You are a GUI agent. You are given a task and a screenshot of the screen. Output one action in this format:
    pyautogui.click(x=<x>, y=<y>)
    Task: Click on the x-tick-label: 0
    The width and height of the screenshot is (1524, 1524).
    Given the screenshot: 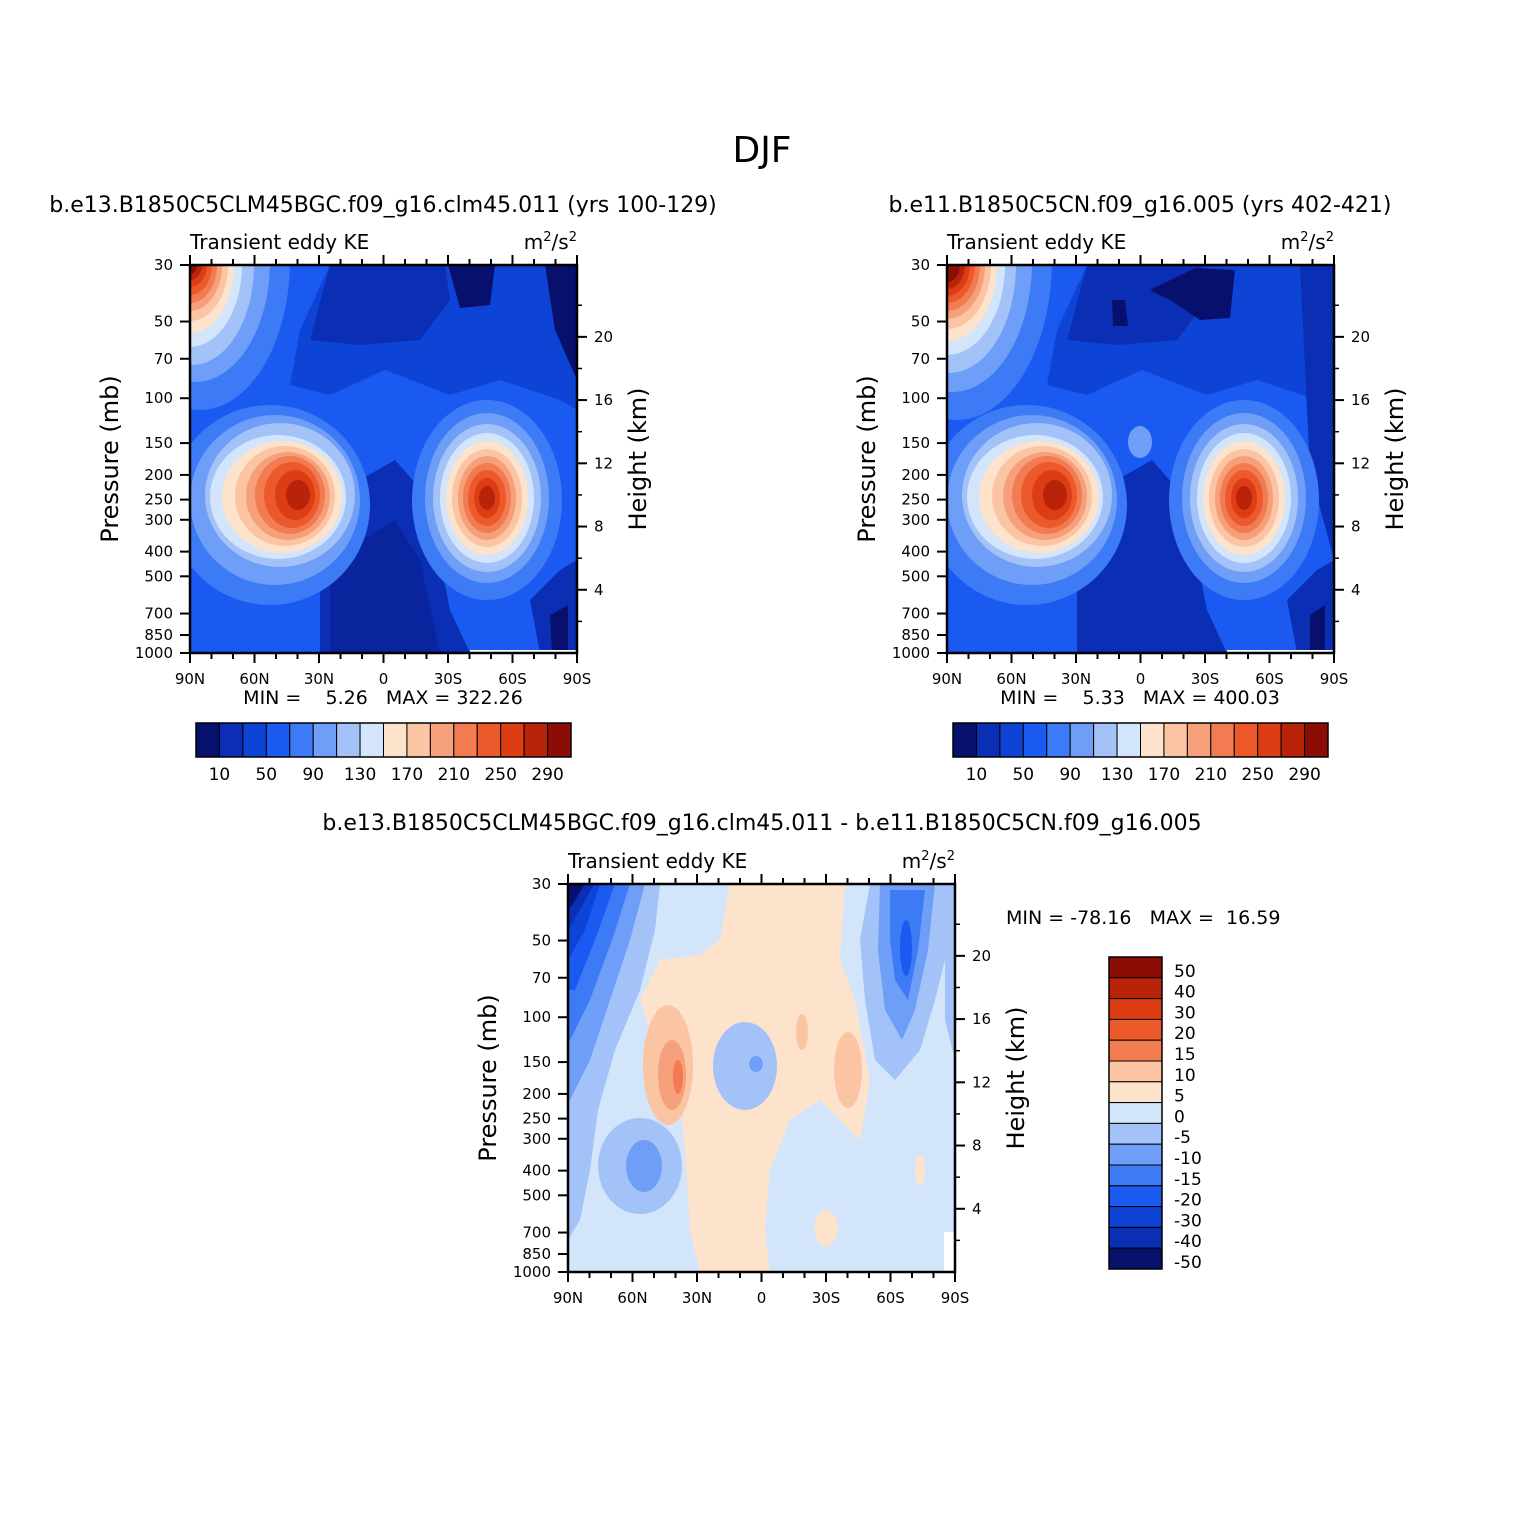 What is the action you would take?
    pyautogui.click(x=1141, y=679)
    